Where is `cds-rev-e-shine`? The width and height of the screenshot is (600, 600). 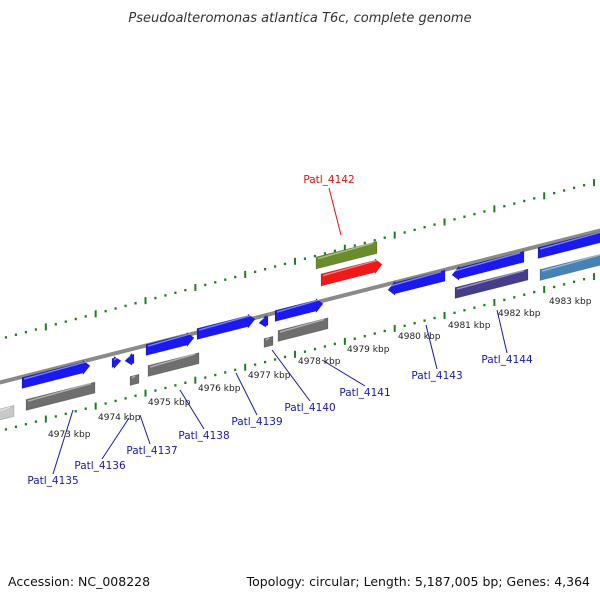 cds-rev-e-shine is located at coordinates (302, 325).